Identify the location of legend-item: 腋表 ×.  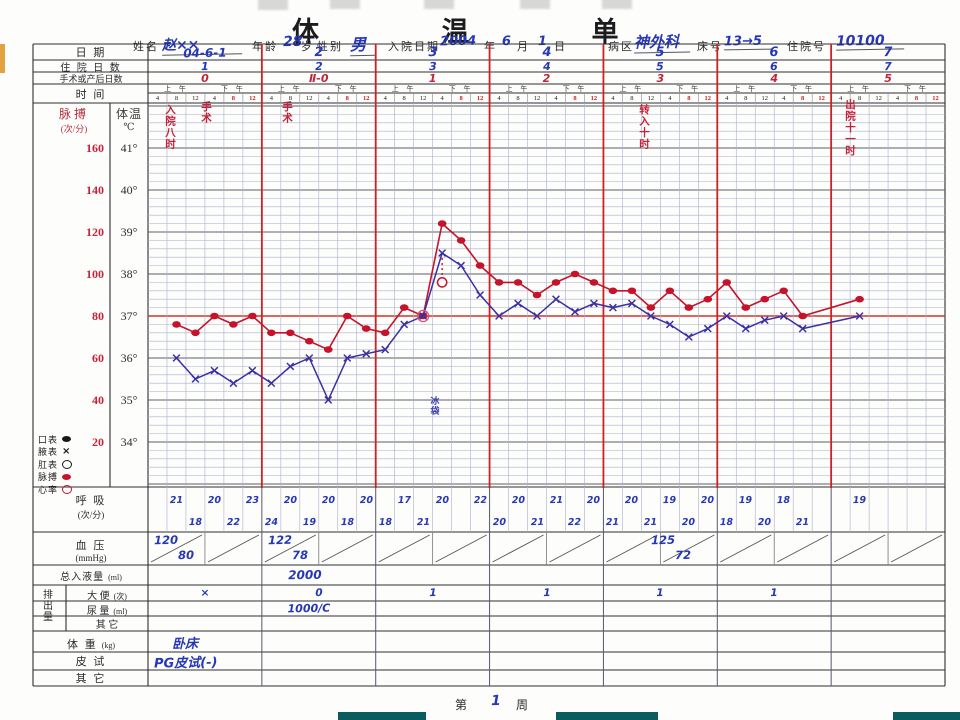
(90, 452).